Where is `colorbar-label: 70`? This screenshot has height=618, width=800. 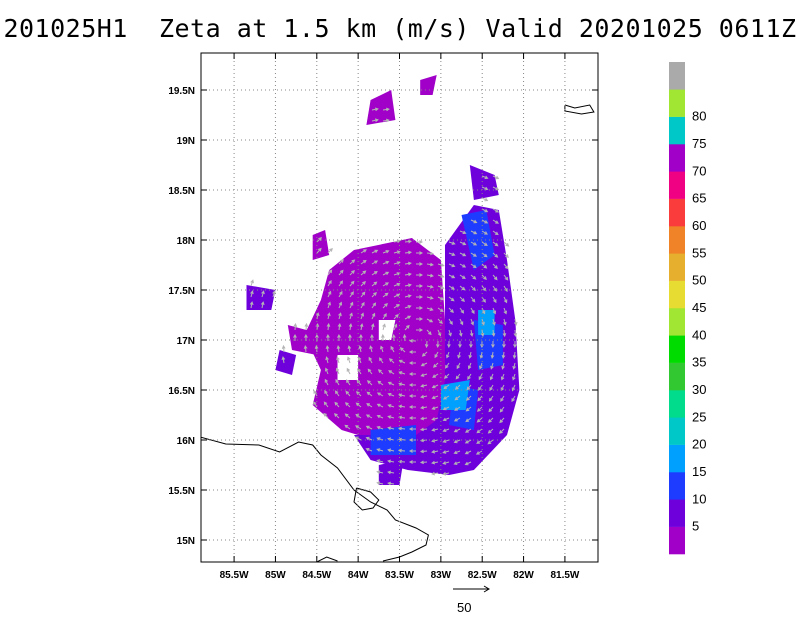
colorbar-label: 70 is located at coordinates (699, 170).